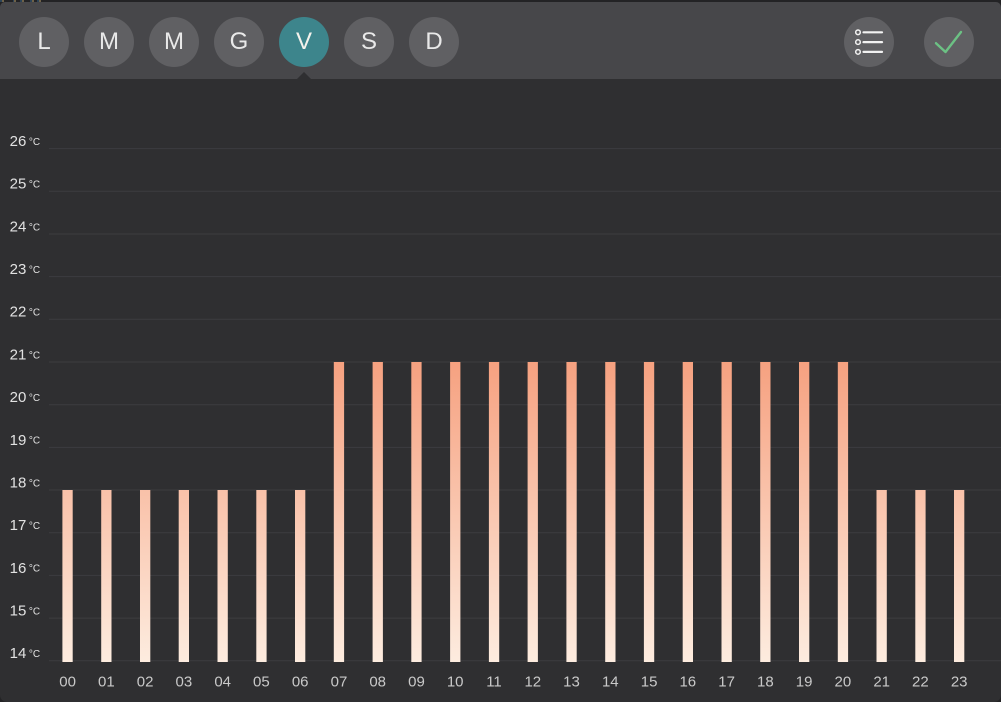  What do you see at coordinates (18, 226) in the screenshot?
I see `svg-text: 24` at bounding box center [18, 226].